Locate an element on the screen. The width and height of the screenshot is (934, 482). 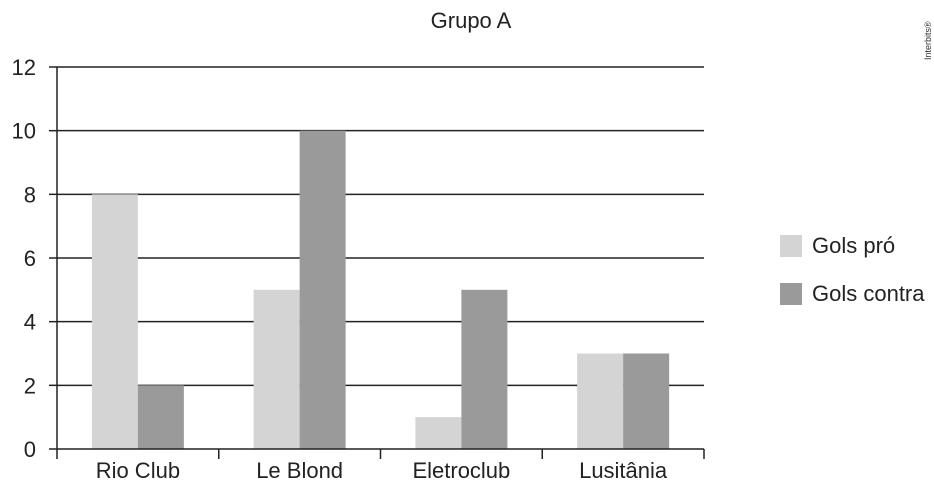
y-tick-label: 8 is located at coordinates (30, 194).